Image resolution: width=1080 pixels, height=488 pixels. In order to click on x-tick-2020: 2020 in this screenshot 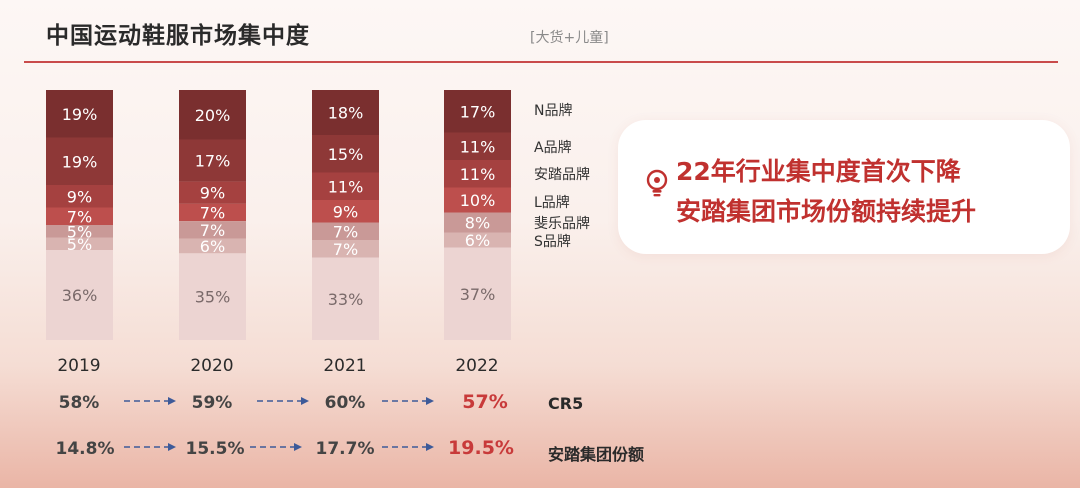, I will do `click(212, 366)`.